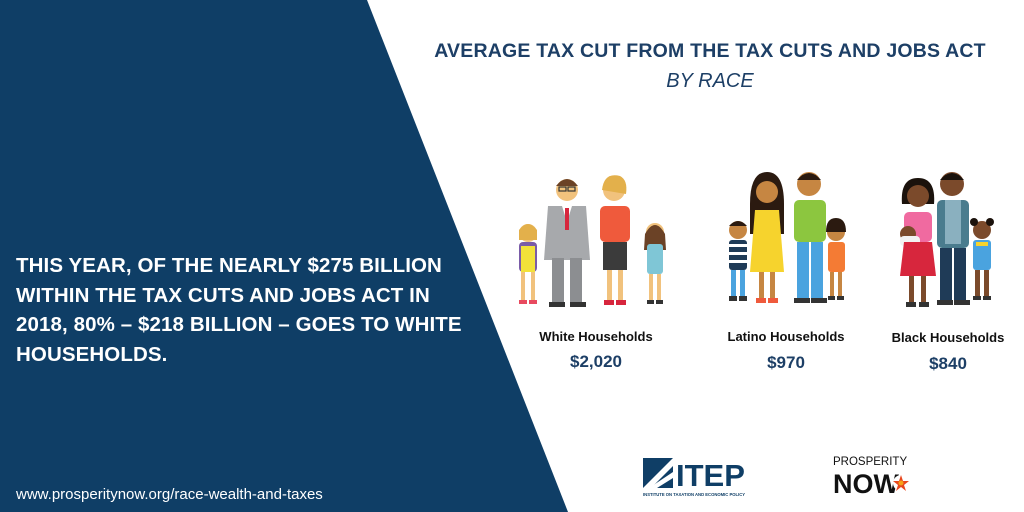  What do you see at coordinates (948, 337) in the screenshot?
I see `group-label: Black Households` at bounding box center [948, 337].